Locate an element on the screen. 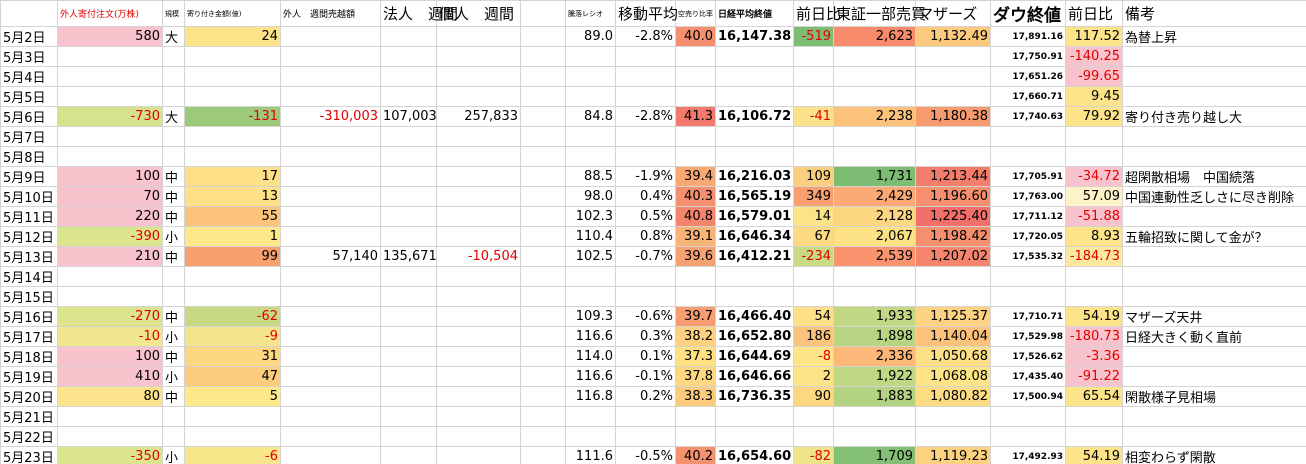  cell: 16,652.80 is located at coordinates (754, 336).